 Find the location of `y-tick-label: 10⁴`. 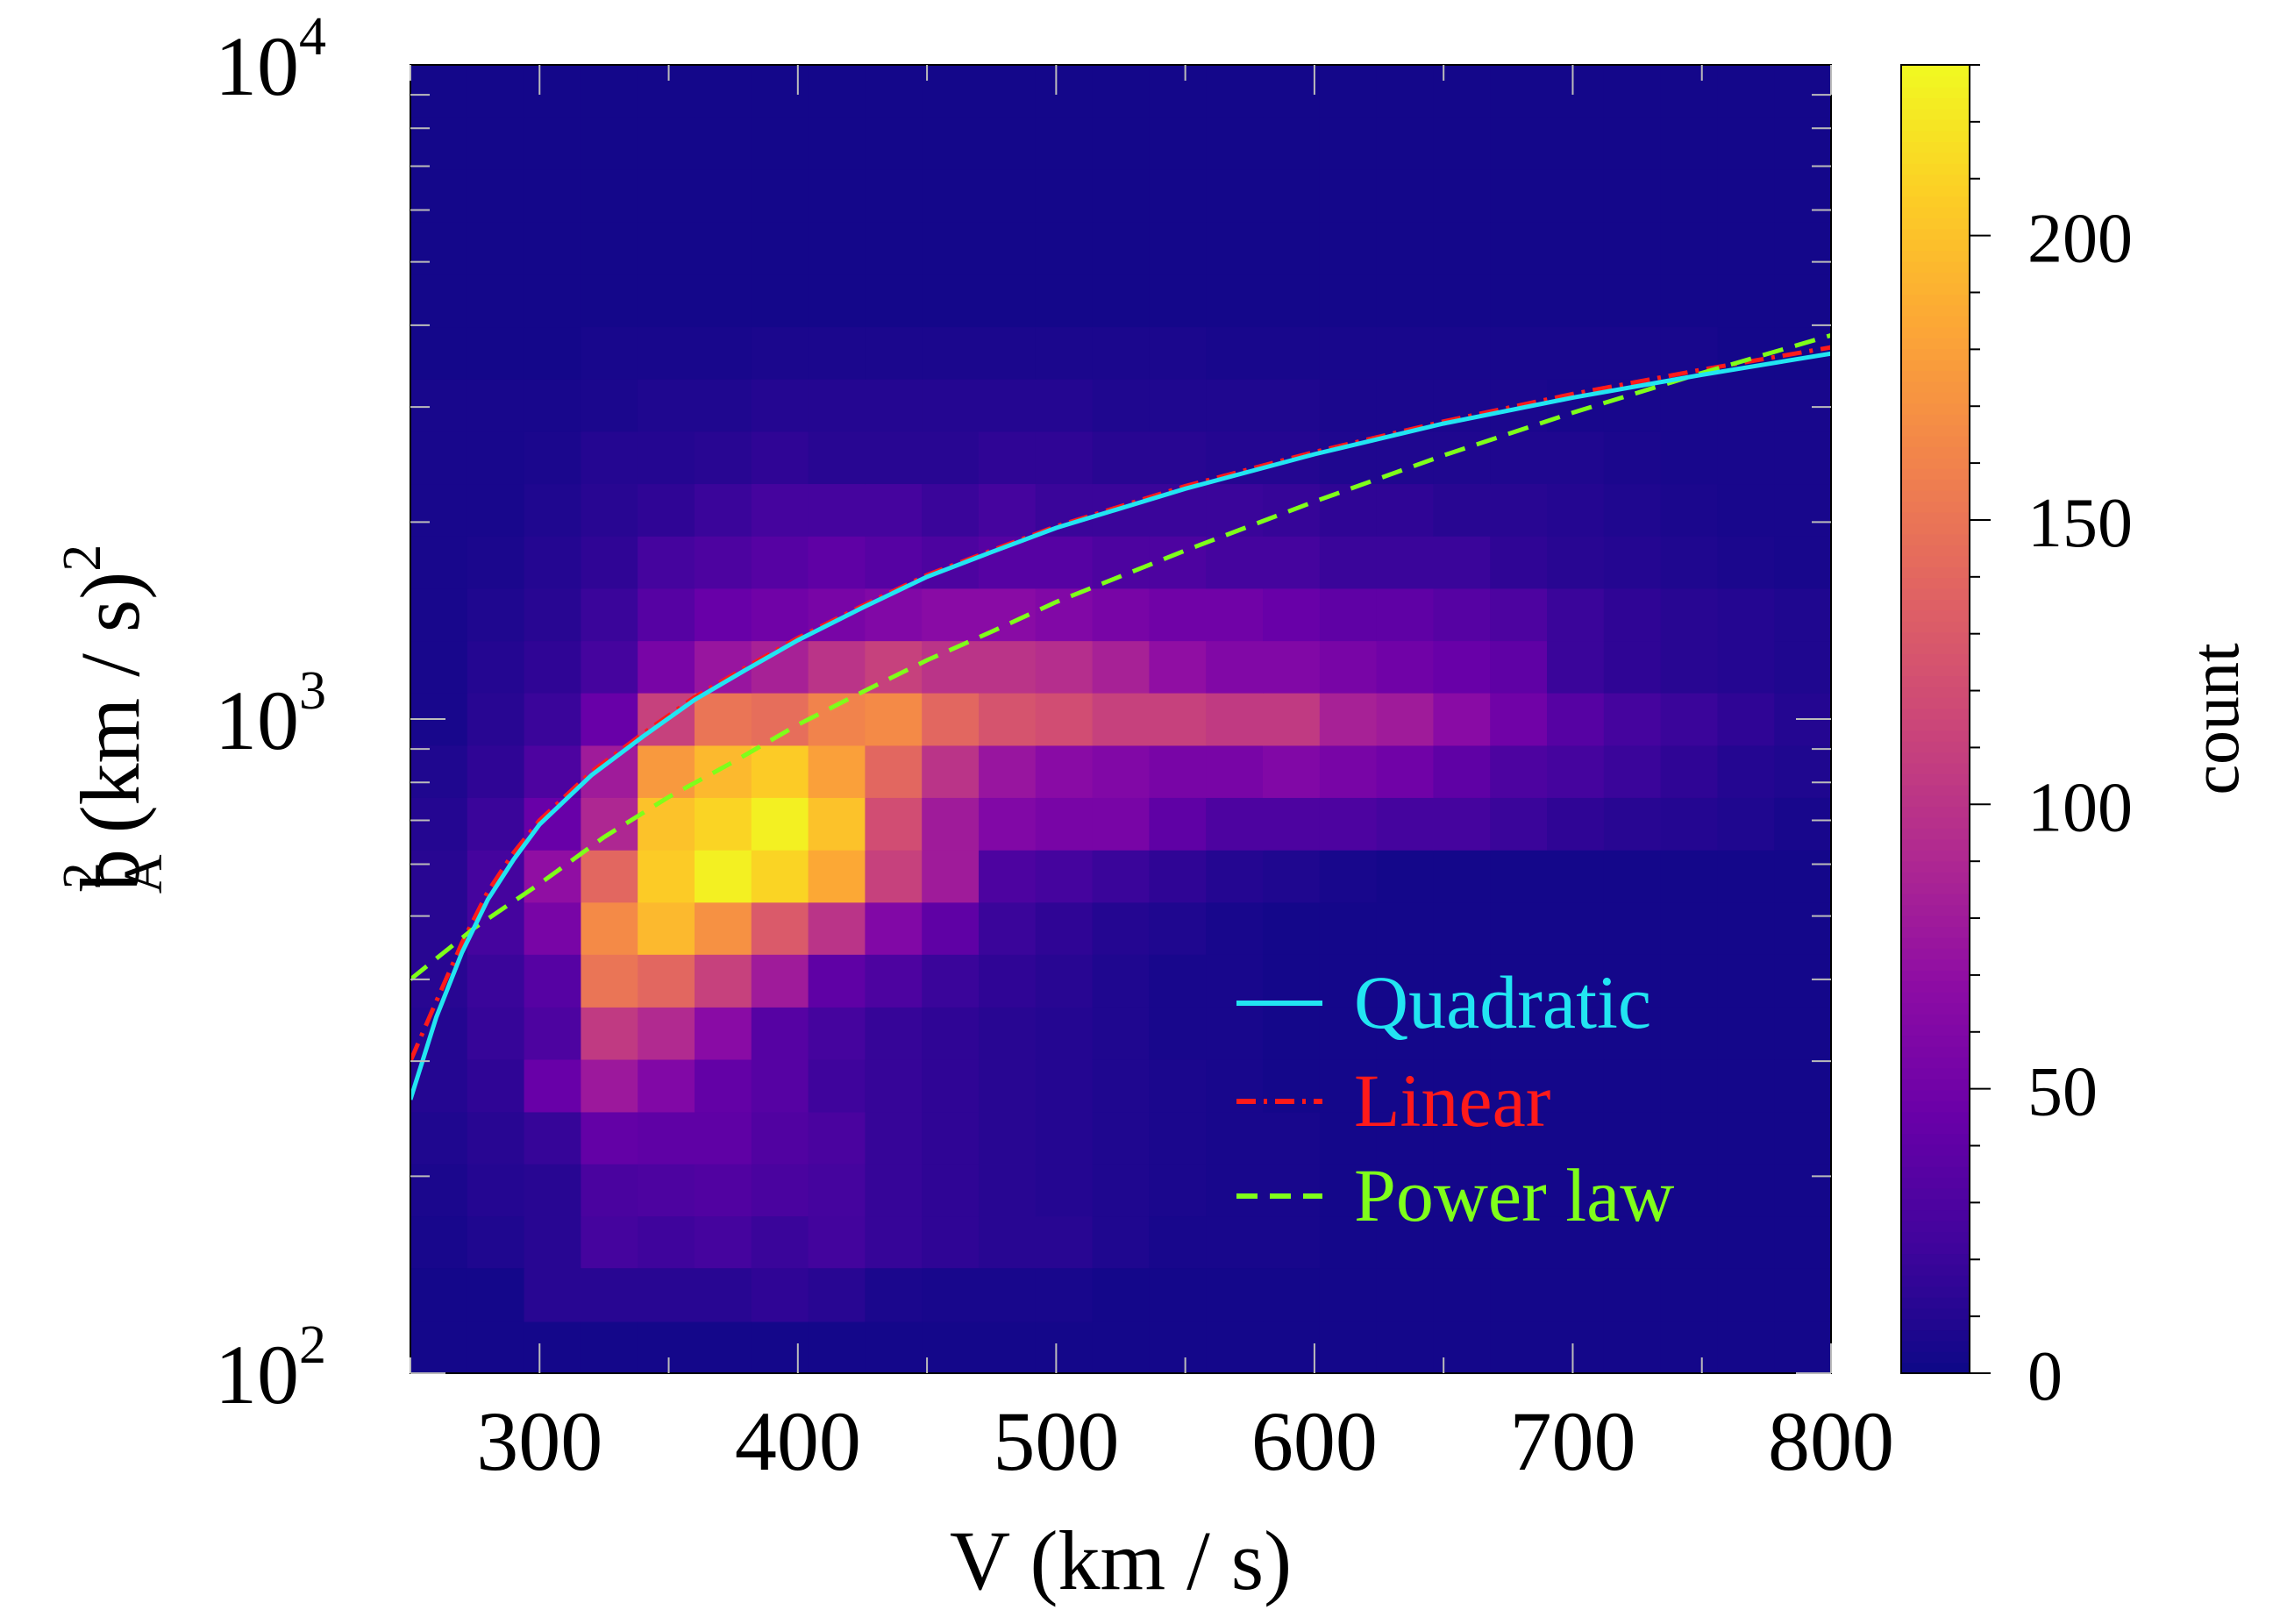

y-tick-label: 10⁴ is located at coordinates (270, 60).